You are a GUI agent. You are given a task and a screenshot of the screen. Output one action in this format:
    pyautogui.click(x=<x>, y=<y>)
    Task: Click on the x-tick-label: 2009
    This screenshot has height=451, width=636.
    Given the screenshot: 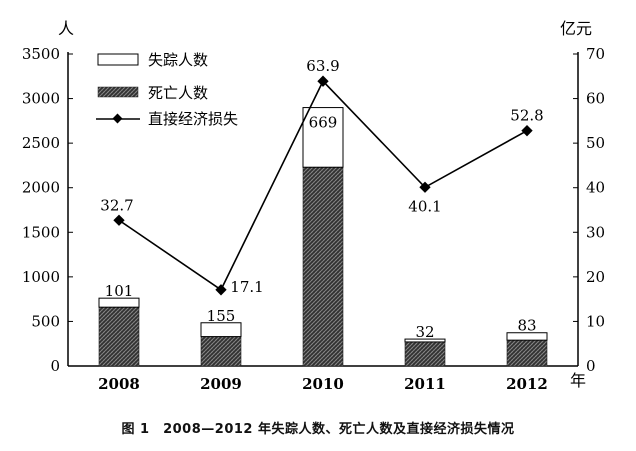 What is the action you would take?
    pyautogui.click(x=221, y=384)
    